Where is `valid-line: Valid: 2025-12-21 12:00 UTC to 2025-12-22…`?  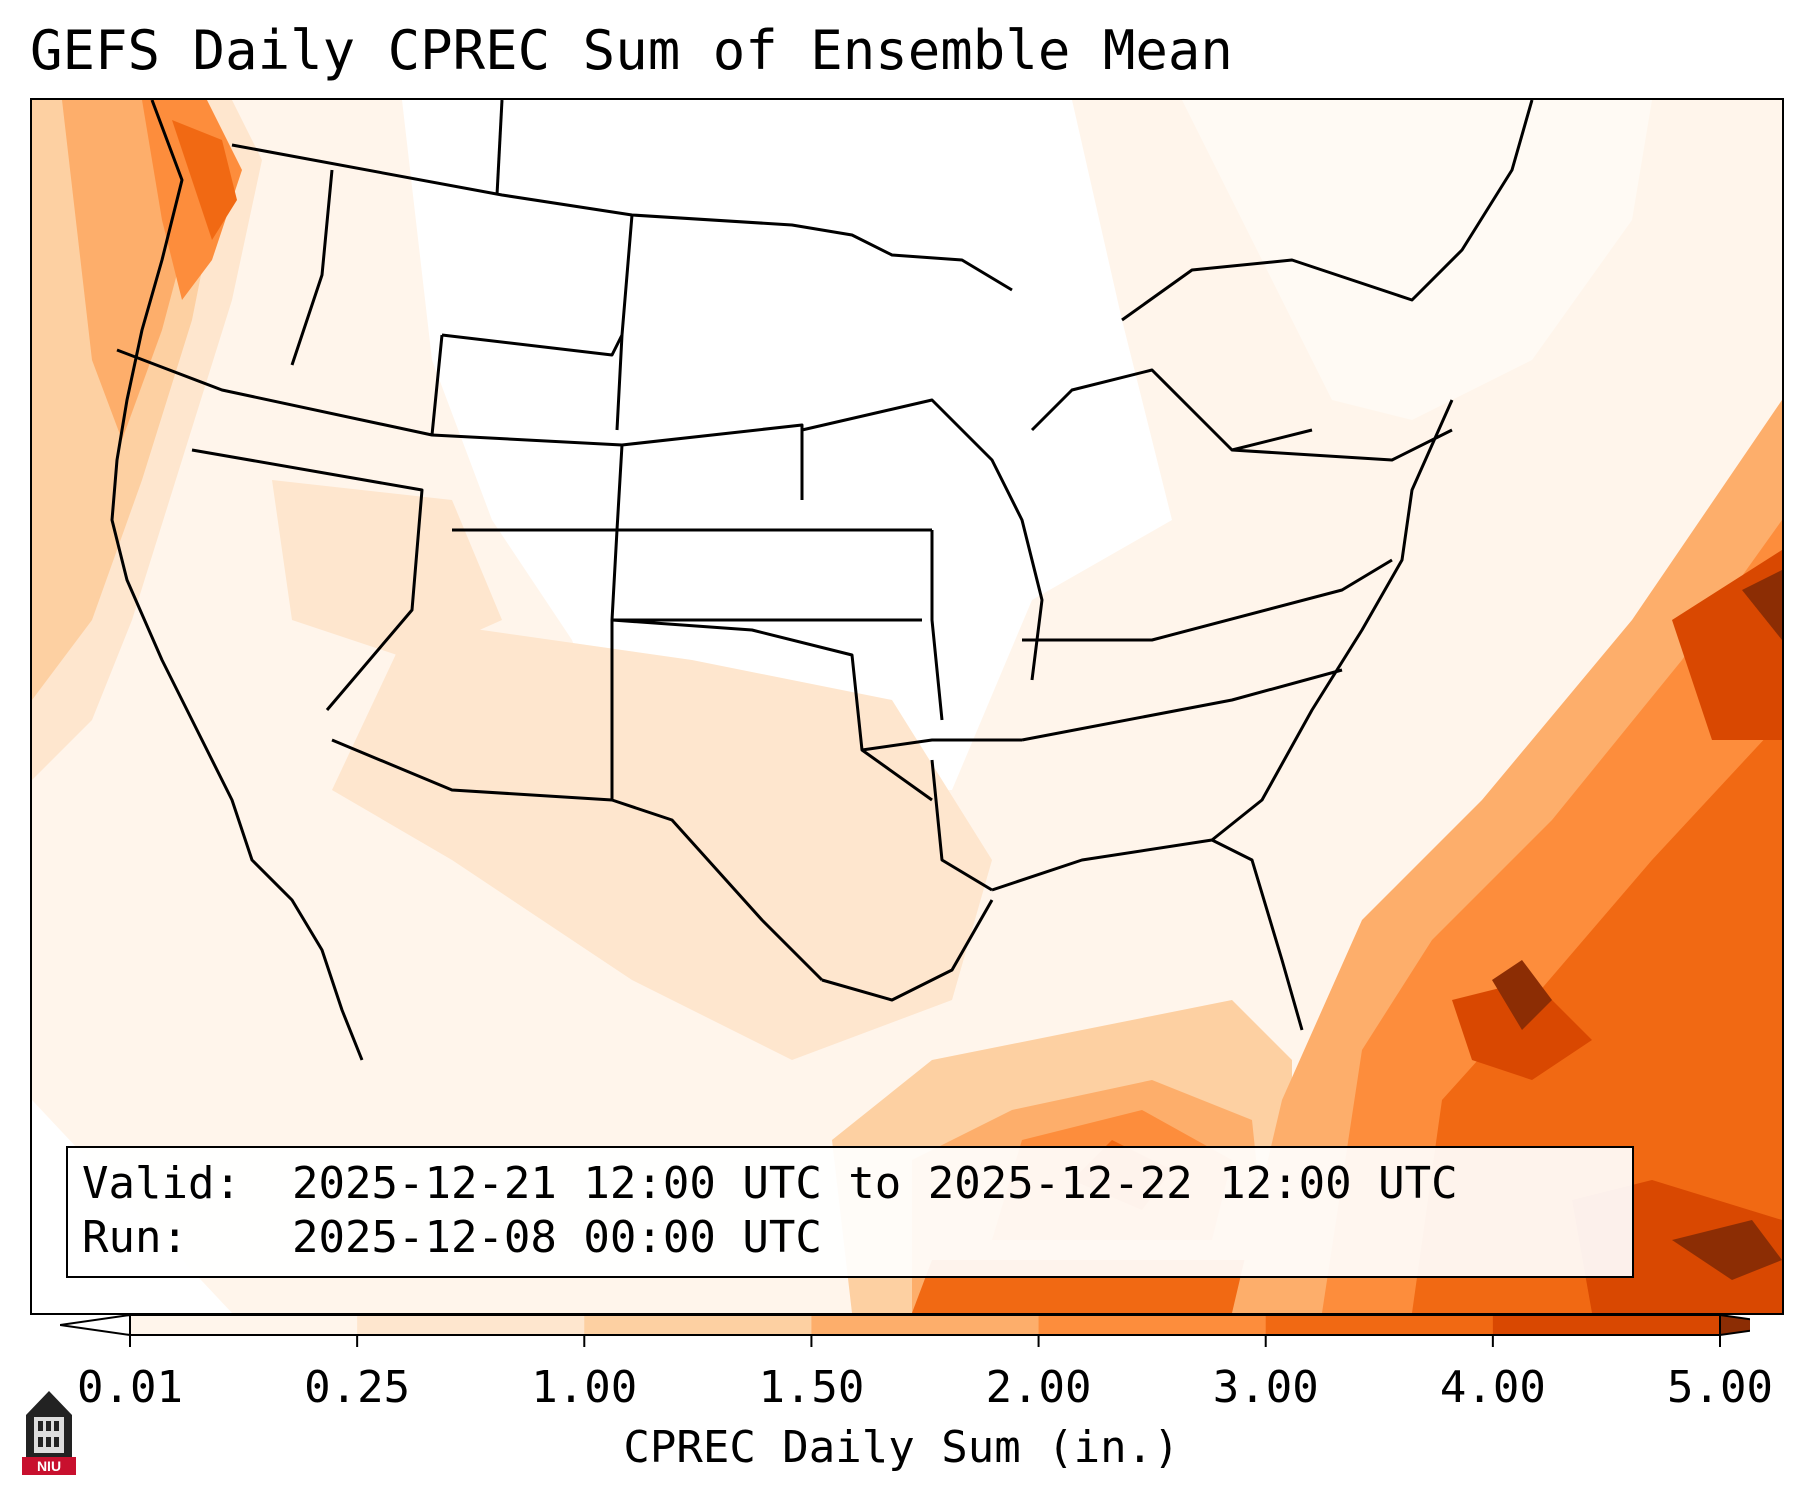
valid-line: Valid: 2025-12-21 12:00 UTC to 2025-12-22… is located at coordinates (770, 1183).